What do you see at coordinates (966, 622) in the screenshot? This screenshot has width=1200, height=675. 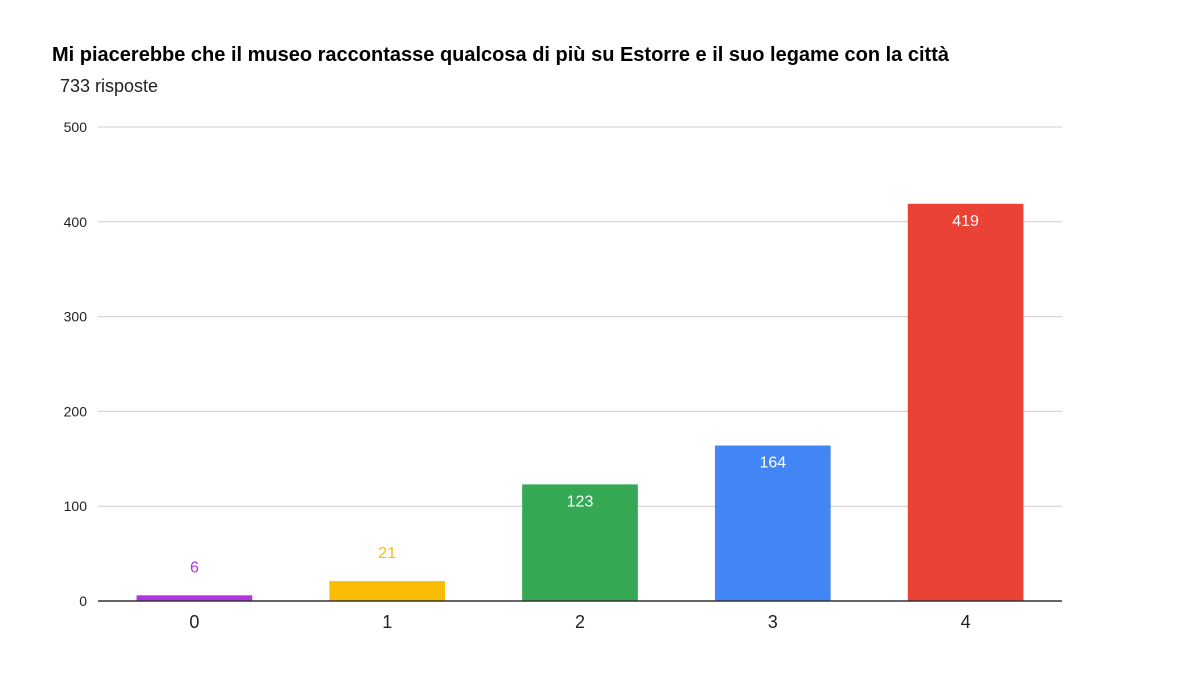 I see `x-tick-label: 4` at bounding box center [966, 622].